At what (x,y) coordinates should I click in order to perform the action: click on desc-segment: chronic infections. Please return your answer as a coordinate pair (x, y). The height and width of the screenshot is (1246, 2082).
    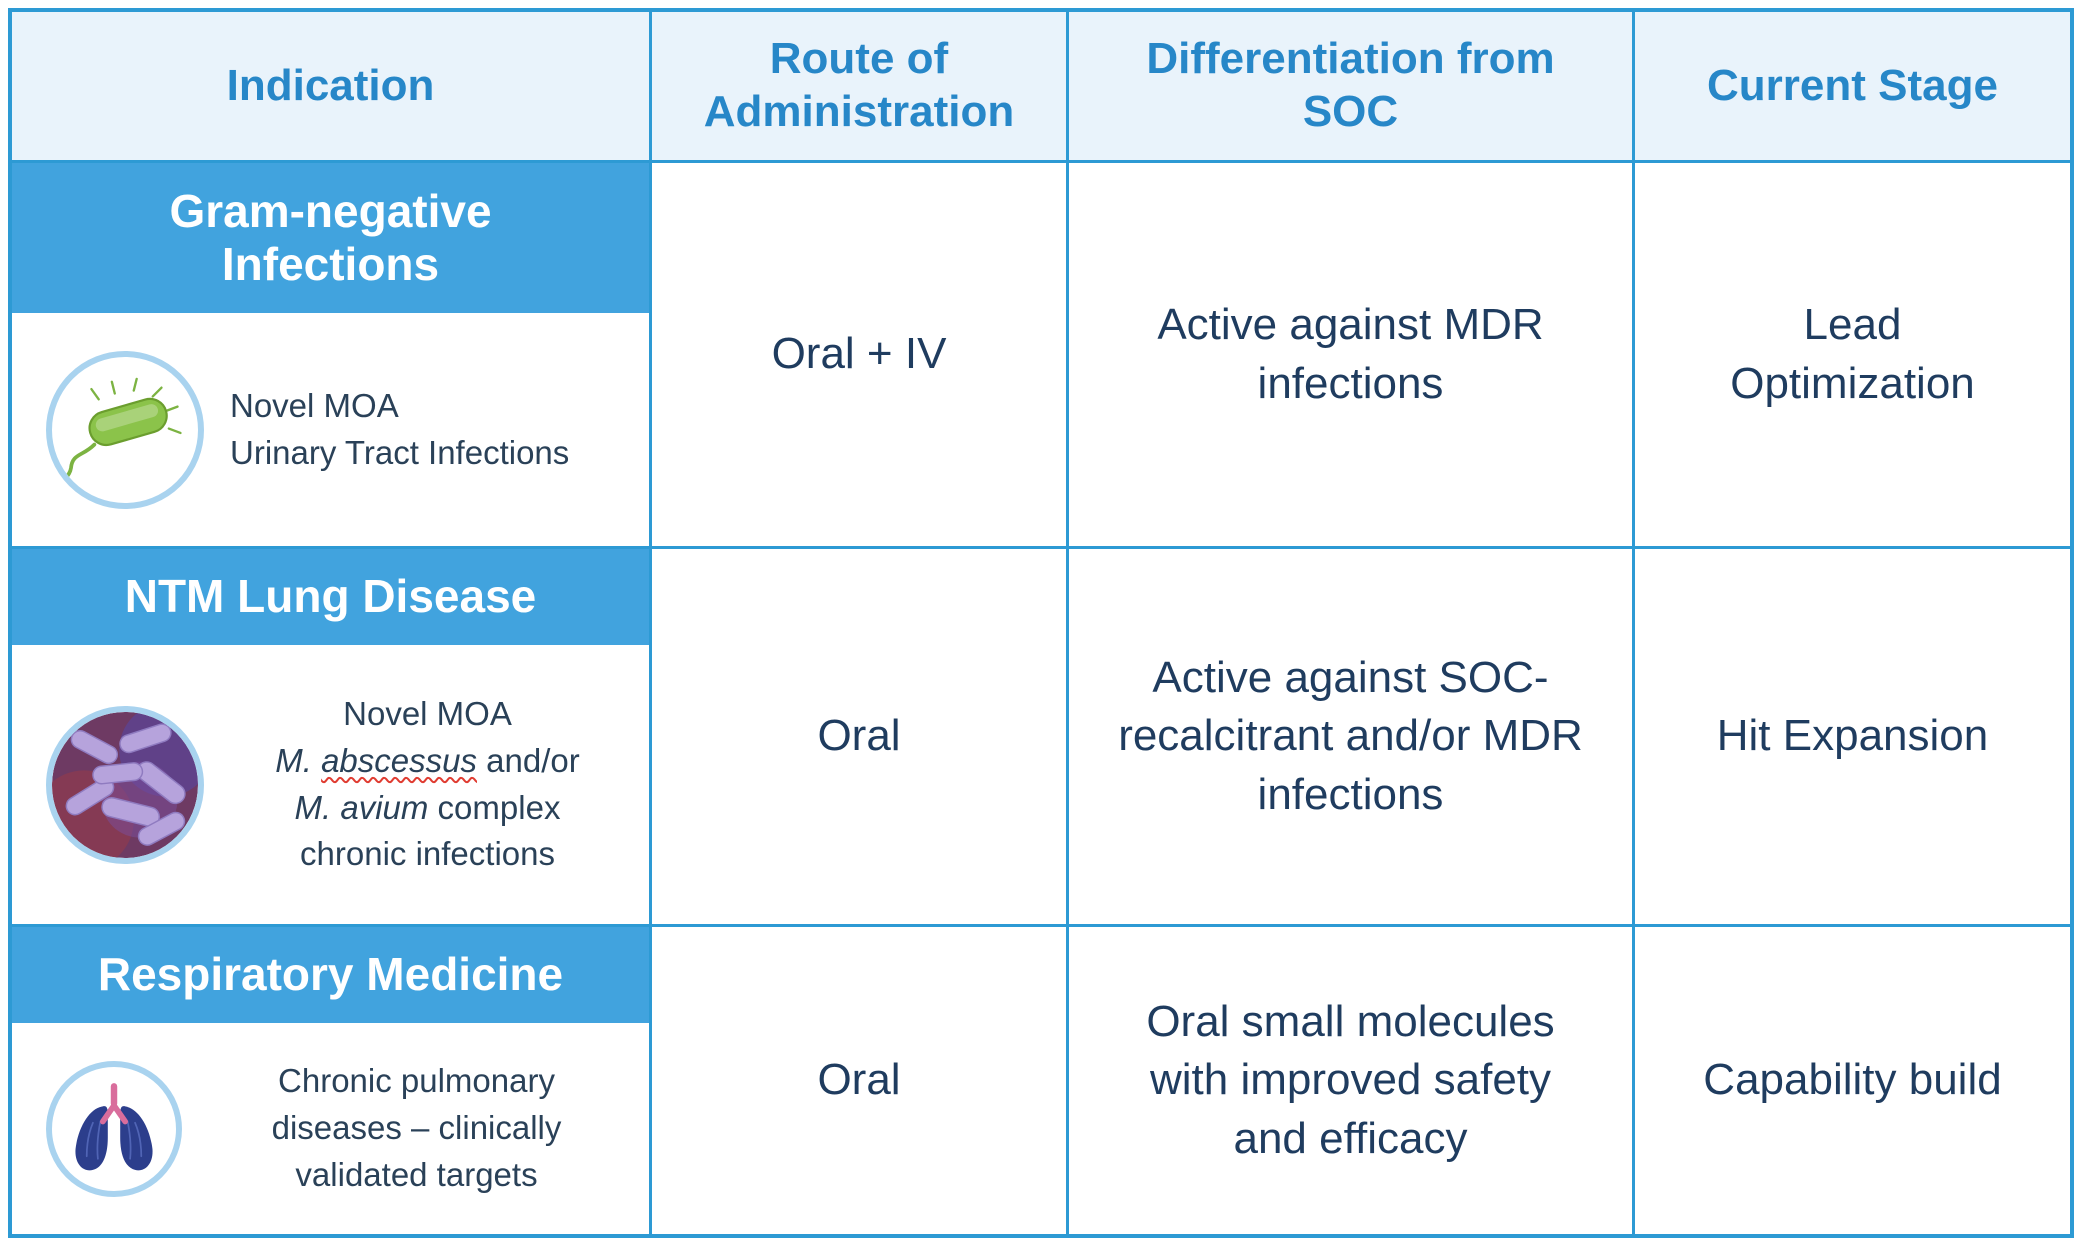
    Looking at the image, I should click on (427, 854).